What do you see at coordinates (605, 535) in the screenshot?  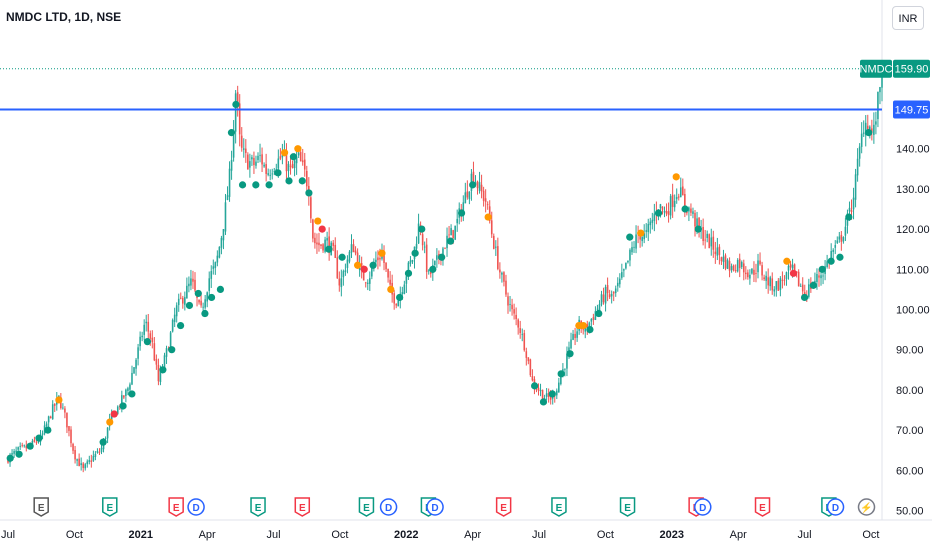 I see `x-tick-label: Oct` at bounding box center [605, 535].